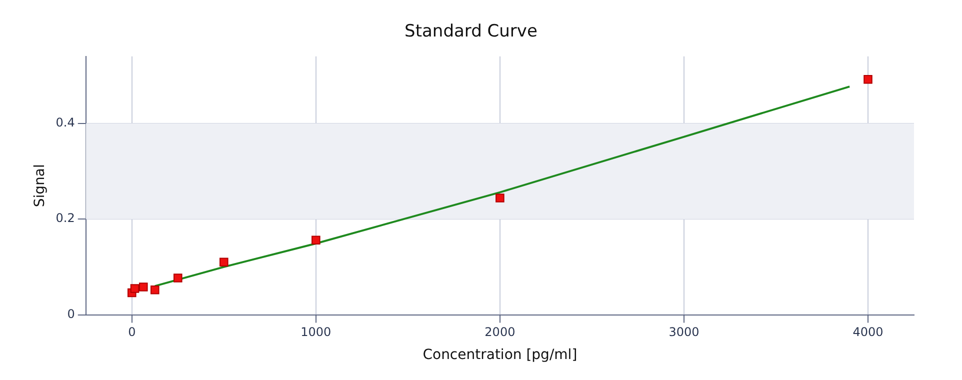 This screenshot has height=380, width=962. What do you see at coordinates (316, 332) in the screenshot?
I see `x-tick-label: 1000` at bounding box center [316, 332].